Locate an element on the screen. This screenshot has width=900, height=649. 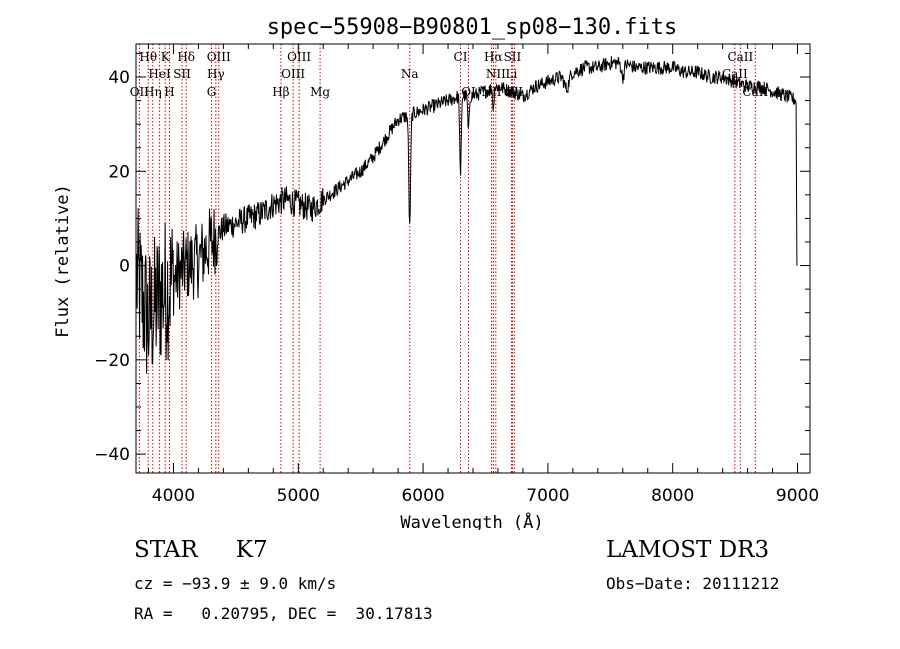
x-axis-label: Wavelength (Å) is located at coordinates (471, 520).